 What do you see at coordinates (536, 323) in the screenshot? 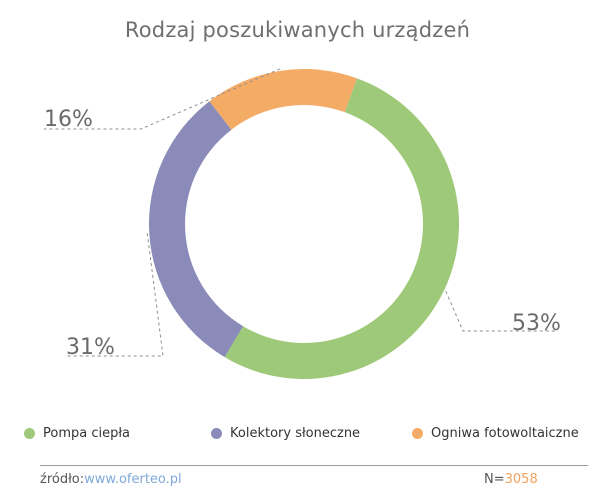
I see `percent-label-0: 53%` at bounding box center [536, 323].